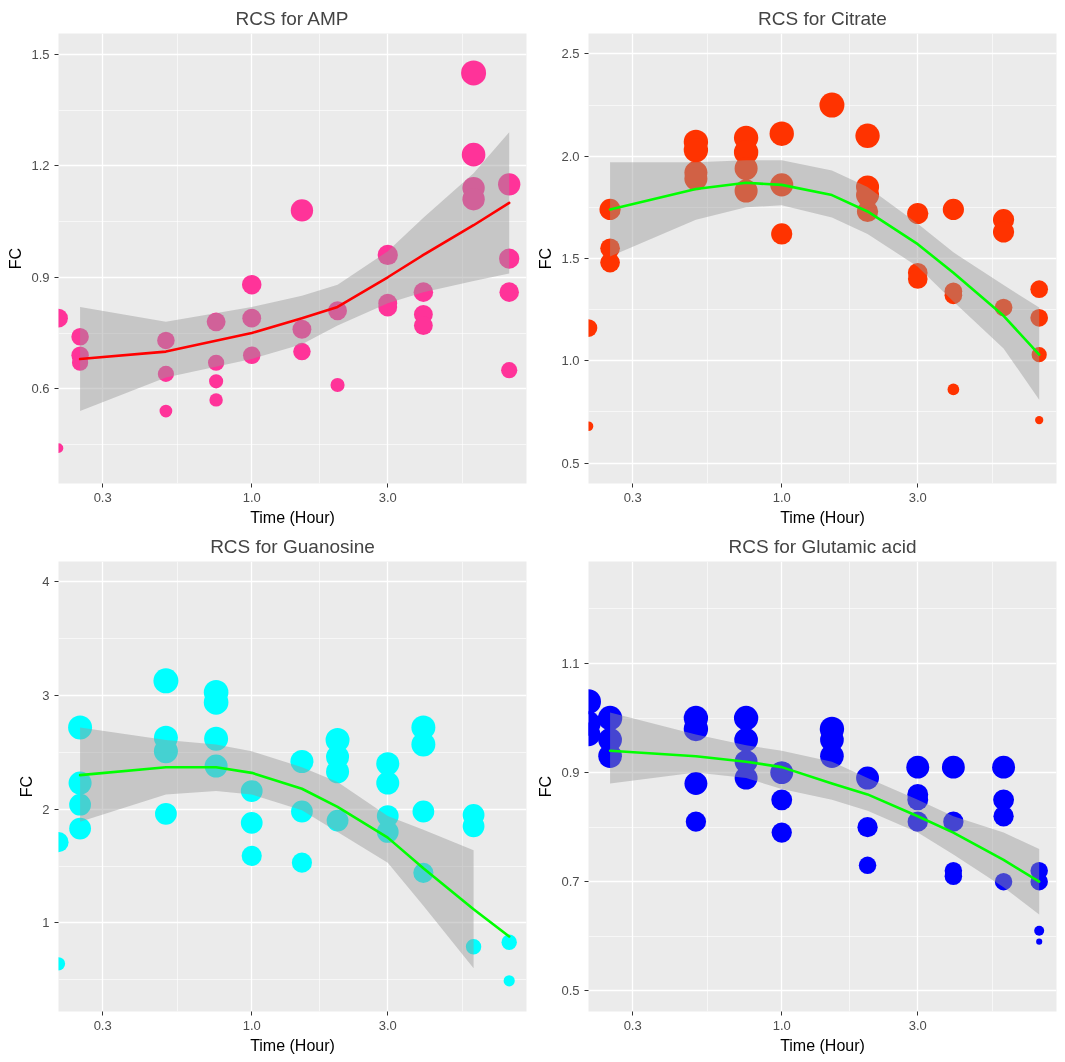 This screenshot has width=1065, height=1062. I want to click on y-tick-label: 1.1, so click(570, 663).